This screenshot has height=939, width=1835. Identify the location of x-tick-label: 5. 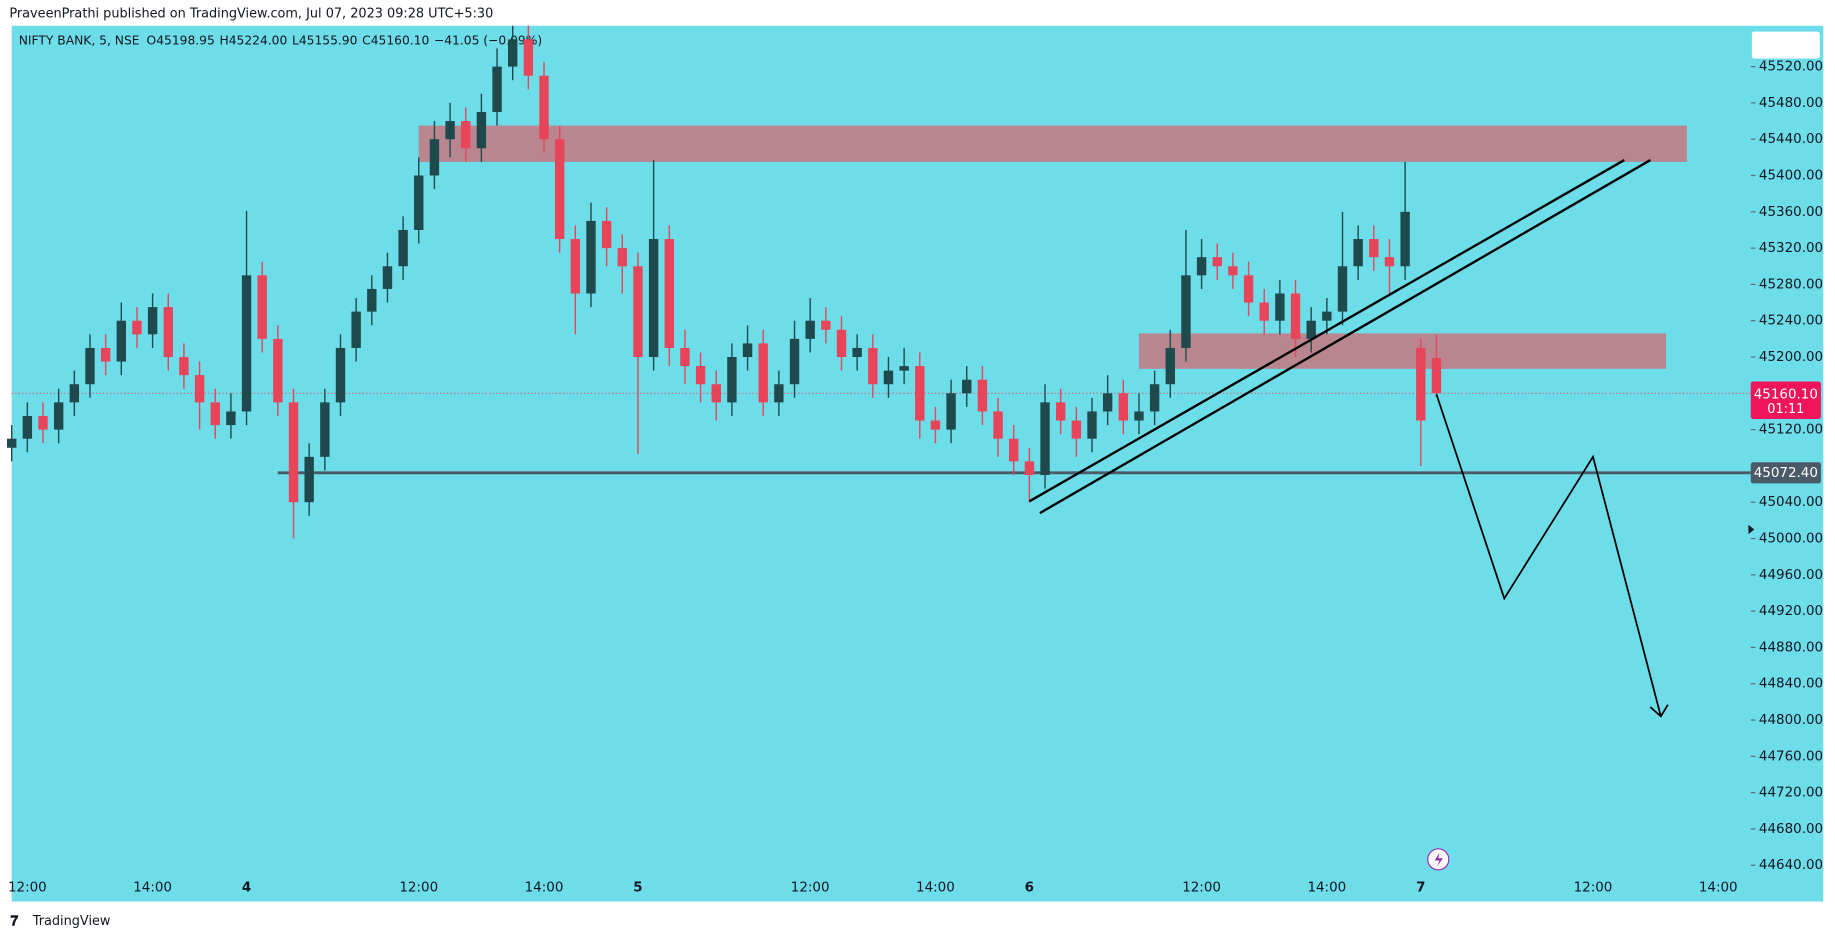
(637, 887).